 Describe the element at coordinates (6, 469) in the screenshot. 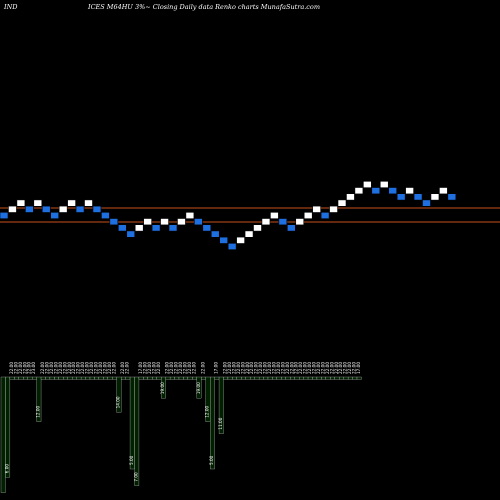

I see `volume-label: 6.00` at that location.